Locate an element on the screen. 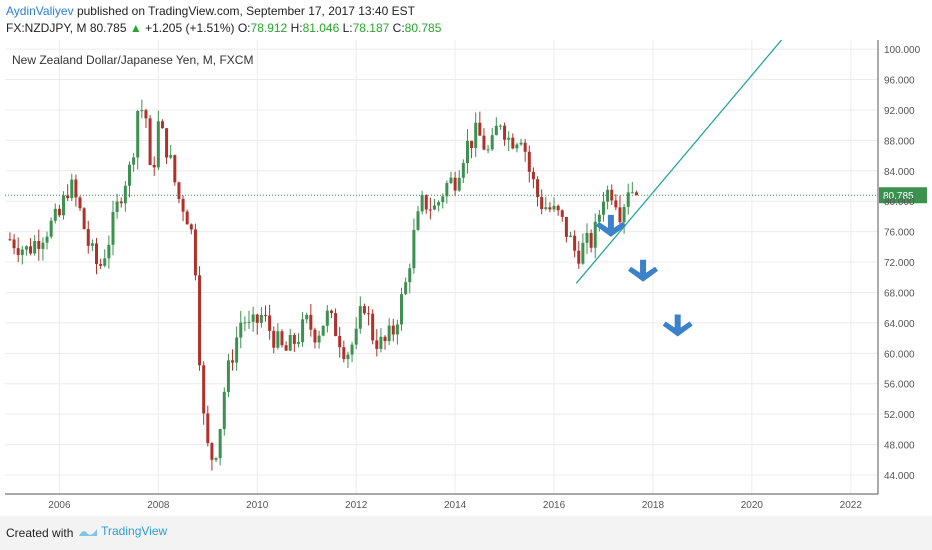 The width and height of the screenshot is (932, 550). open-label: O: is located at coordinates (244, 28).